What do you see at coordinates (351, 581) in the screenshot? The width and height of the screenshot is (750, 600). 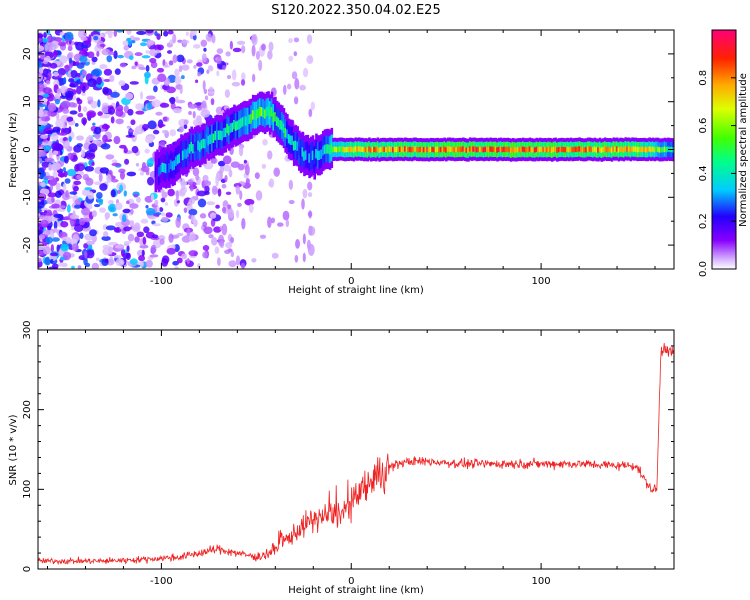 I see `snr-xtick-label: 0` at bounding box center [351, 581].